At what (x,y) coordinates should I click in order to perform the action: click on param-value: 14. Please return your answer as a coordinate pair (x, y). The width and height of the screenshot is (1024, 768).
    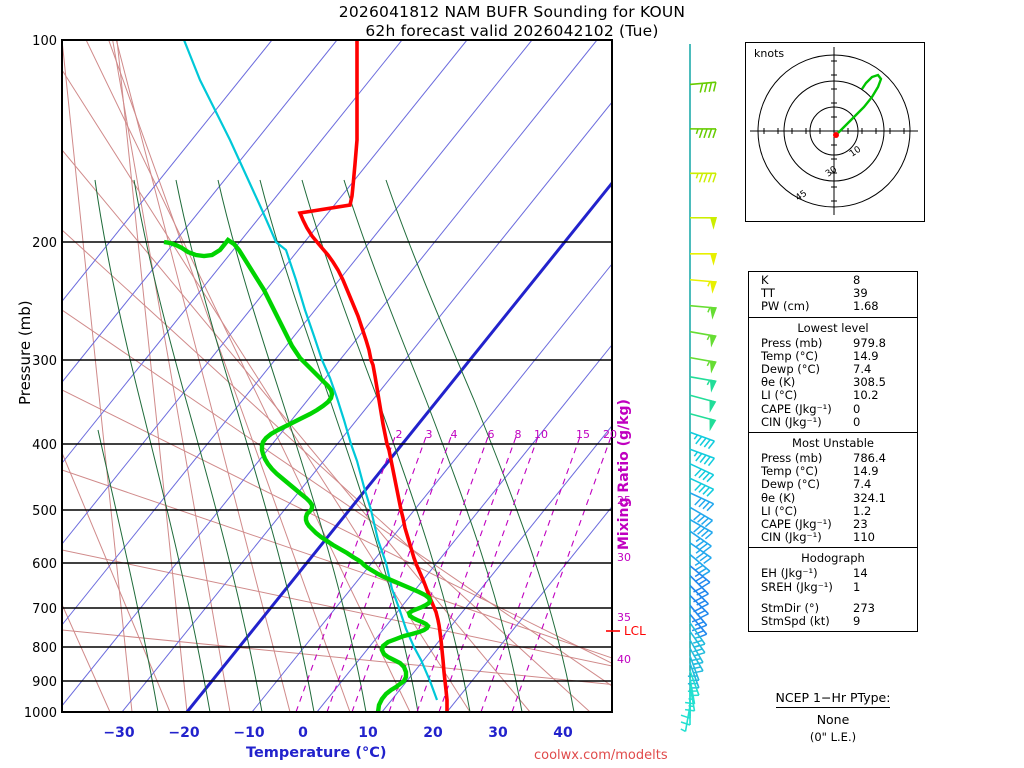
    Looking at the image, I should click on (860, 573).